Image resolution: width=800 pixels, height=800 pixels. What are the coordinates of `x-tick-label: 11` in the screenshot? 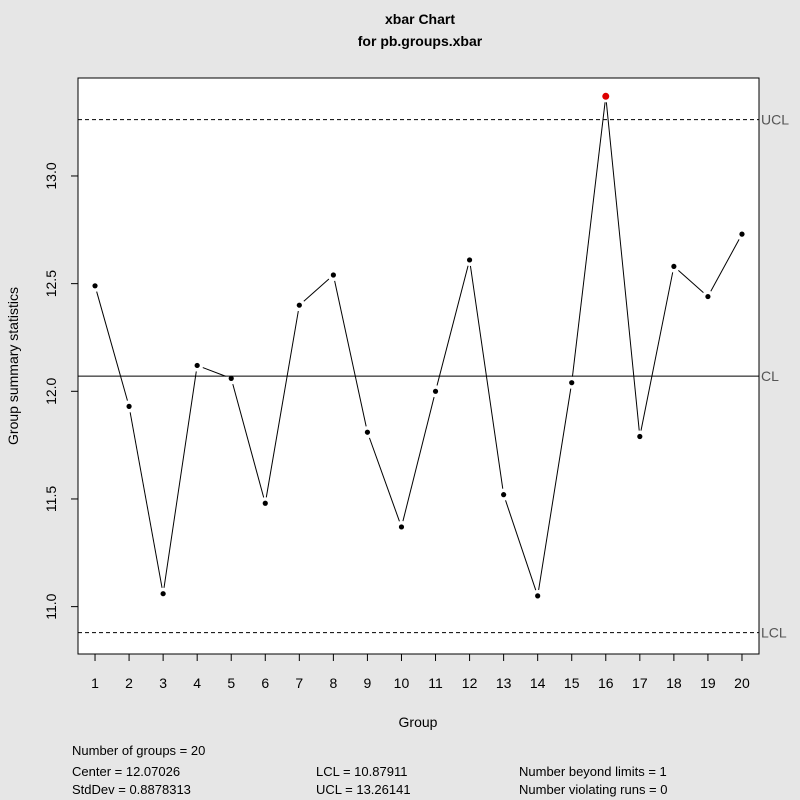 It's located at (435, 683).